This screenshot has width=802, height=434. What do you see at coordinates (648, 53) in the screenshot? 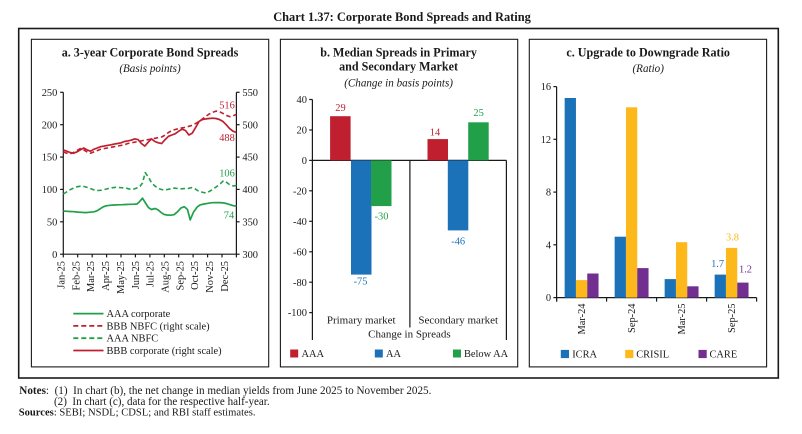
I see `svg-text: c. Upgrade to Downgrade Ratio` at bounding box center [648, 53].